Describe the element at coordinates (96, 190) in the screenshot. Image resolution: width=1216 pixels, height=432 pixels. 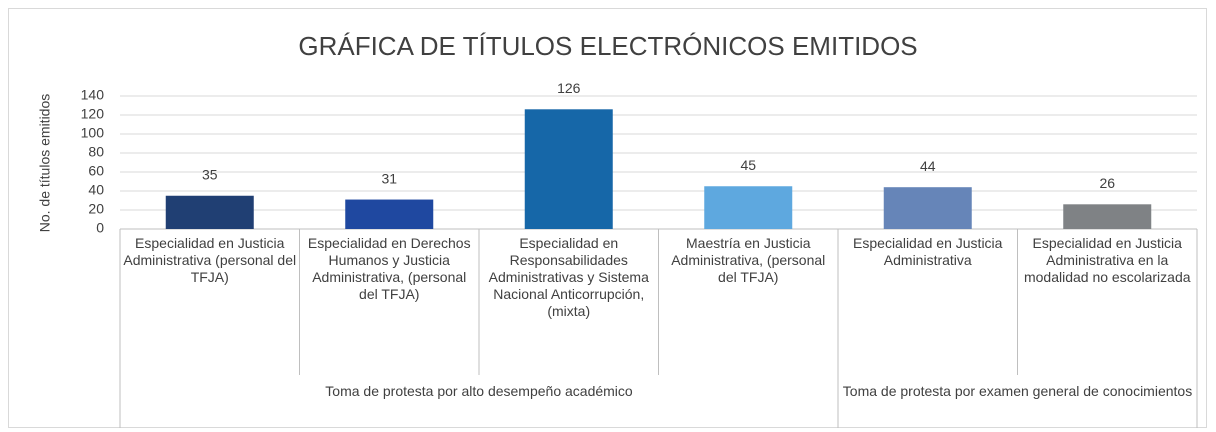
I see `y-tick-label: 40` at that location.